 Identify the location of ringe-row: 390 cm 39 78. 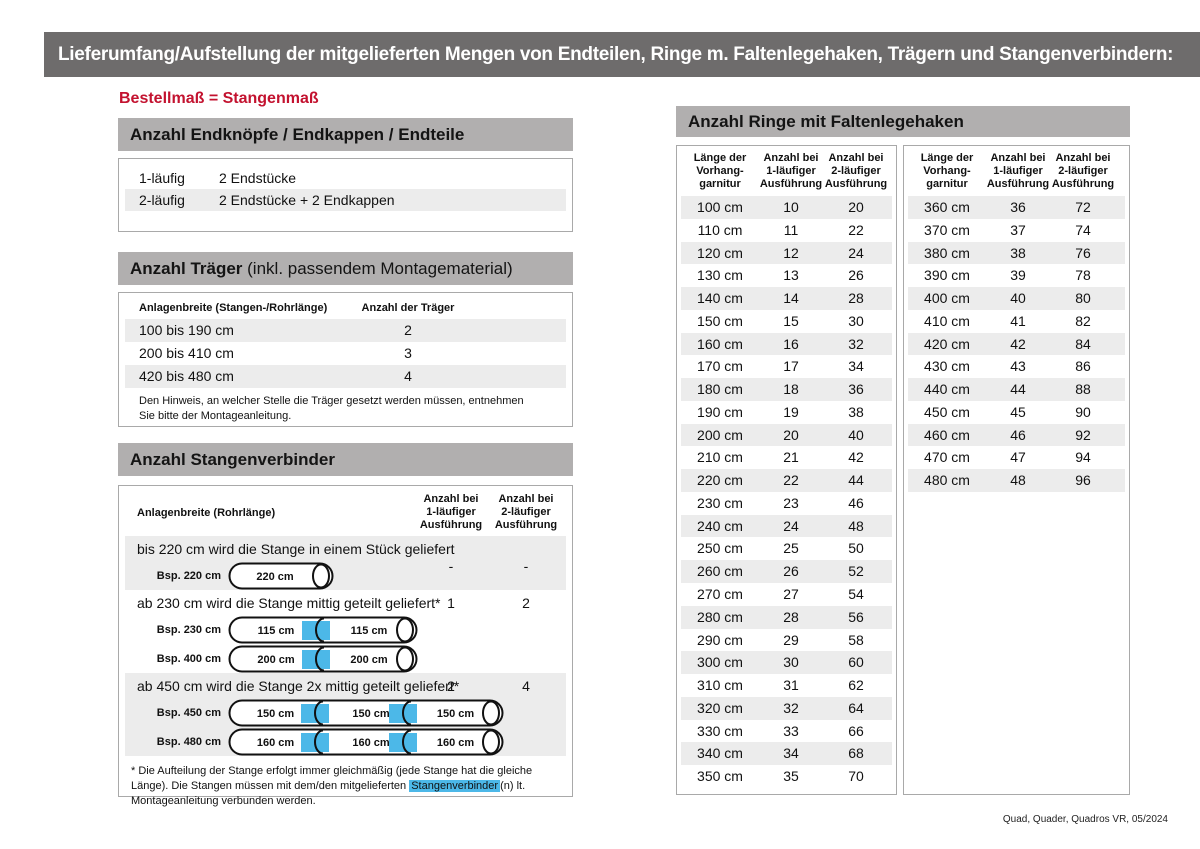
(1016, 275).